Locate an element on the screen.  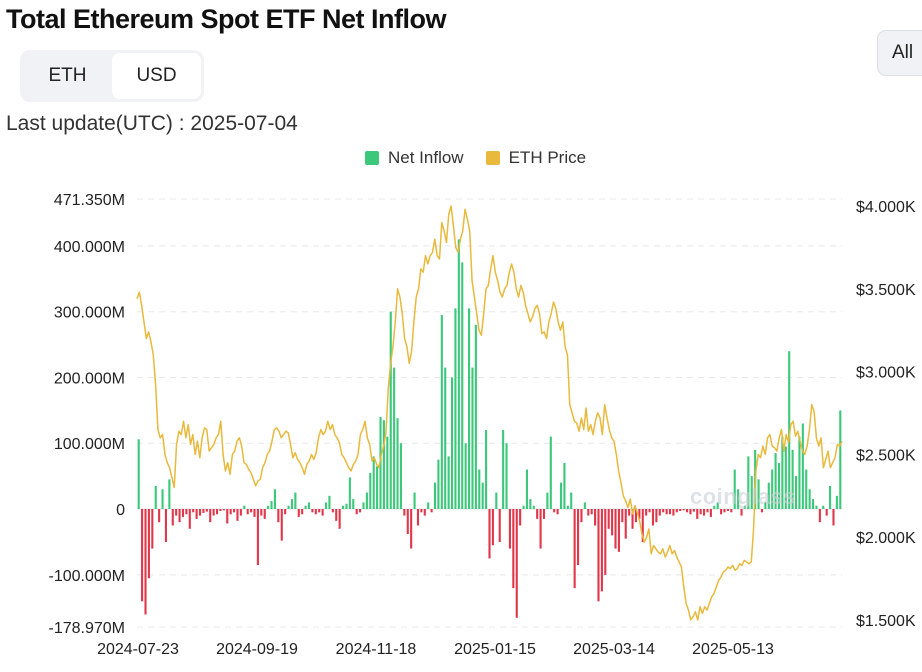
x-tick-label: 2025-03-14 is located at coordinates (614, 649).